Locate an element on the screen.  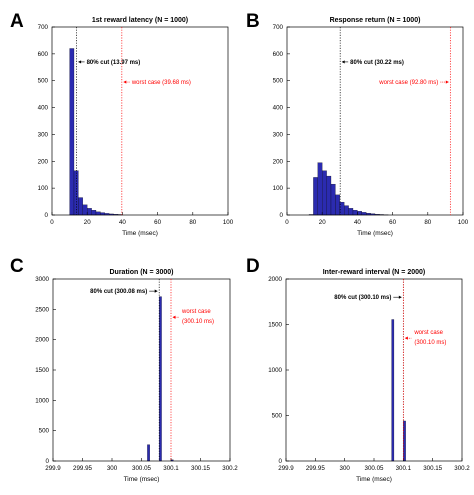
worst-case-label: worst case (92.80 ms) is located at coordinates (408, 83).